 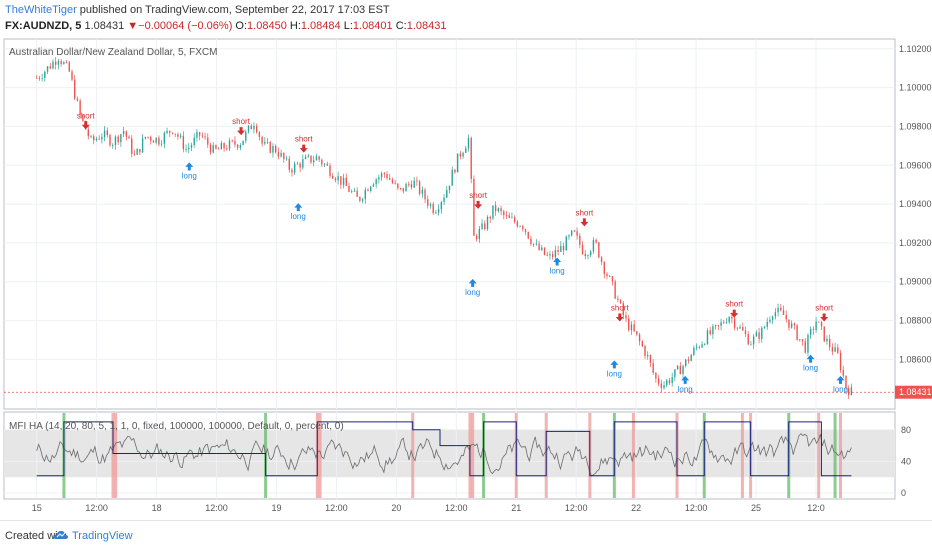 I want to click on indicator-axis: 80 40 0, so click(x=906, y=461).